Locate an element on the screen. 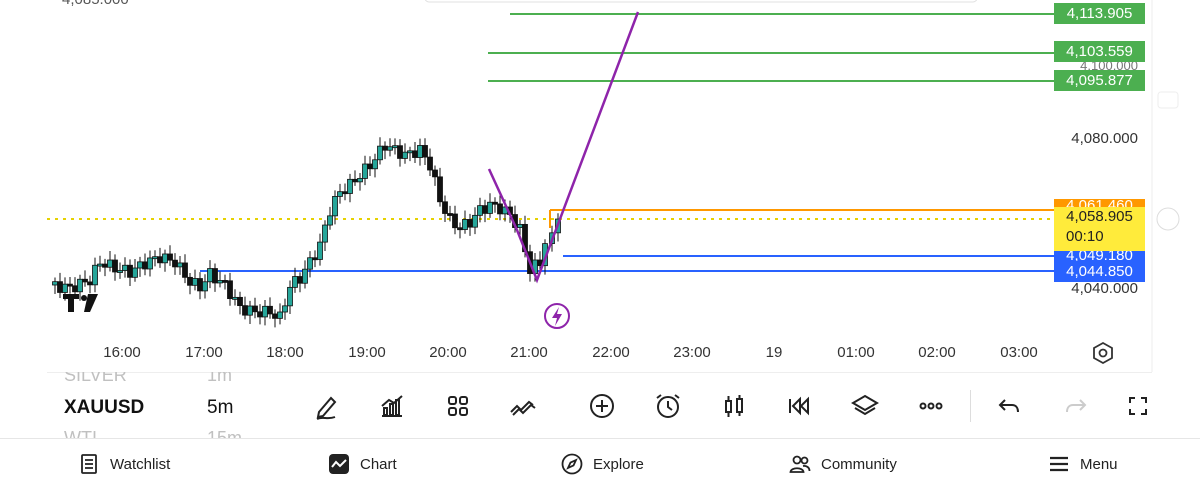 Image resolution: width=1200 pixels, height=489 pixels. current-price-value: 4,058.905 is located at coordinates (1099, 216).